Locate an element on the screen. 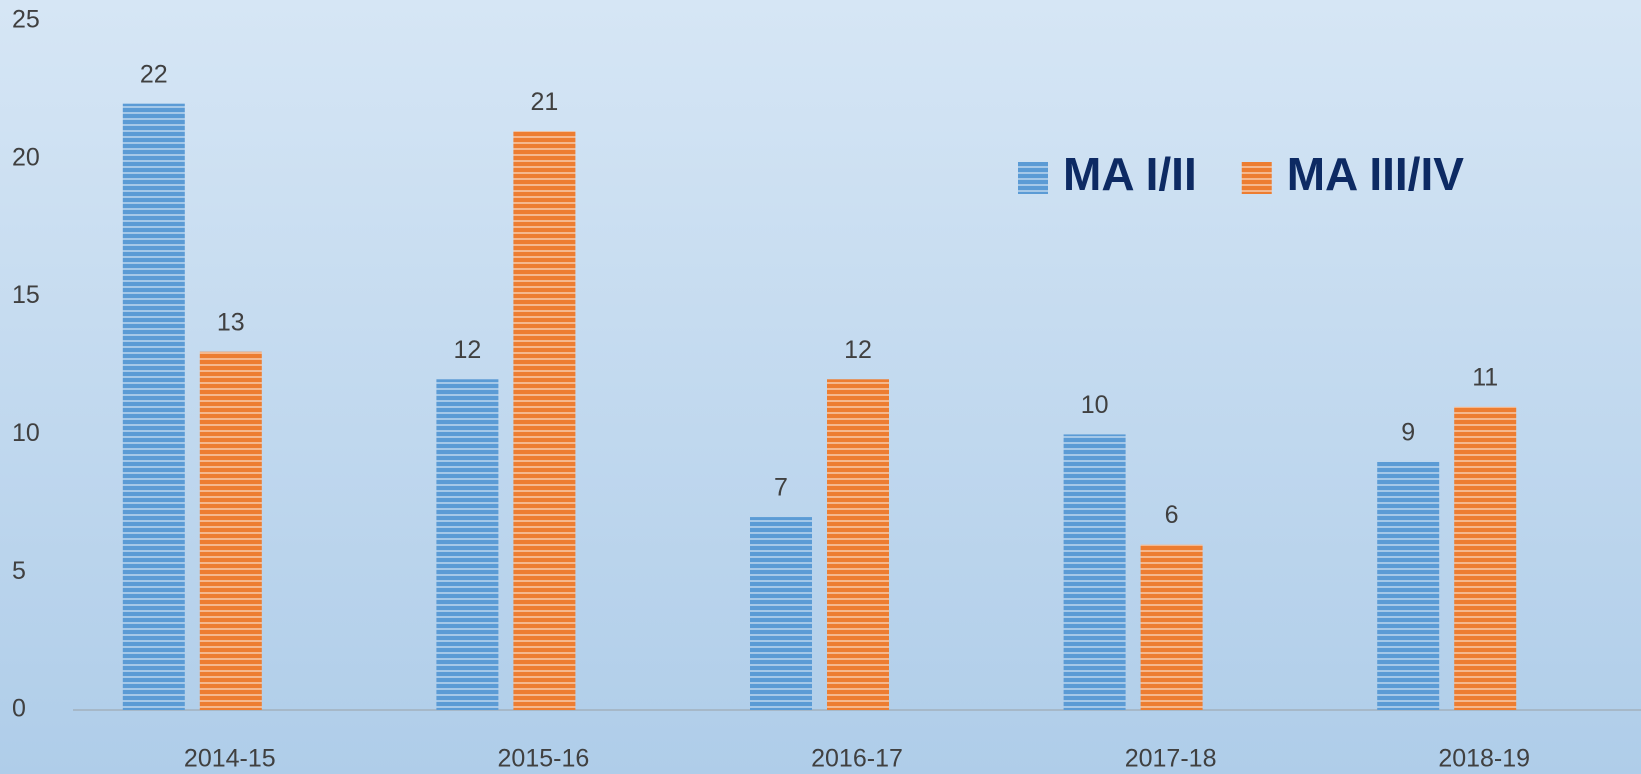 The image size is (1641, 774). legend-label: MA I/II is located at coordinates (1130, 174).